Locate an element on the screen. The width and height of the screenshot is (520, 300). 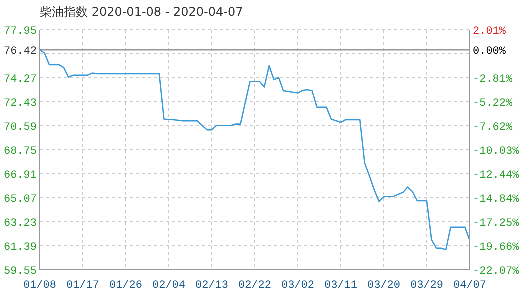
y-tick-label: 66.91 is located at coordinates (21, 176).